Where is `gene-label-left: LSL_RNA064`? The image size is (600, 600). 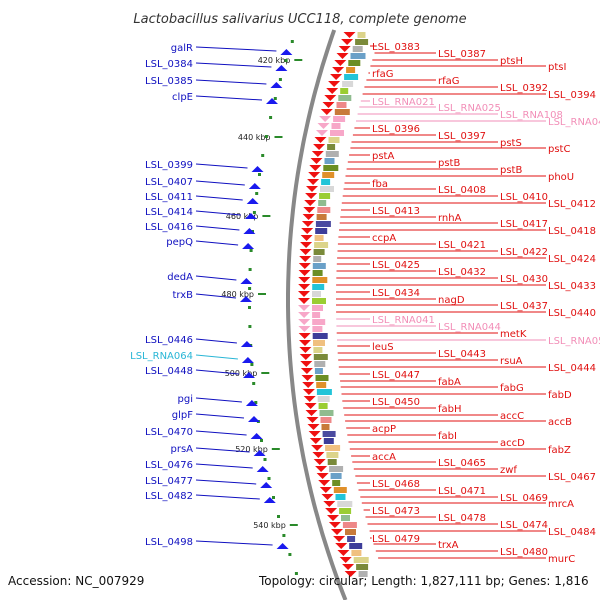
gene-label-left: LSL_RNA064 is located at coordinates (161, 356).